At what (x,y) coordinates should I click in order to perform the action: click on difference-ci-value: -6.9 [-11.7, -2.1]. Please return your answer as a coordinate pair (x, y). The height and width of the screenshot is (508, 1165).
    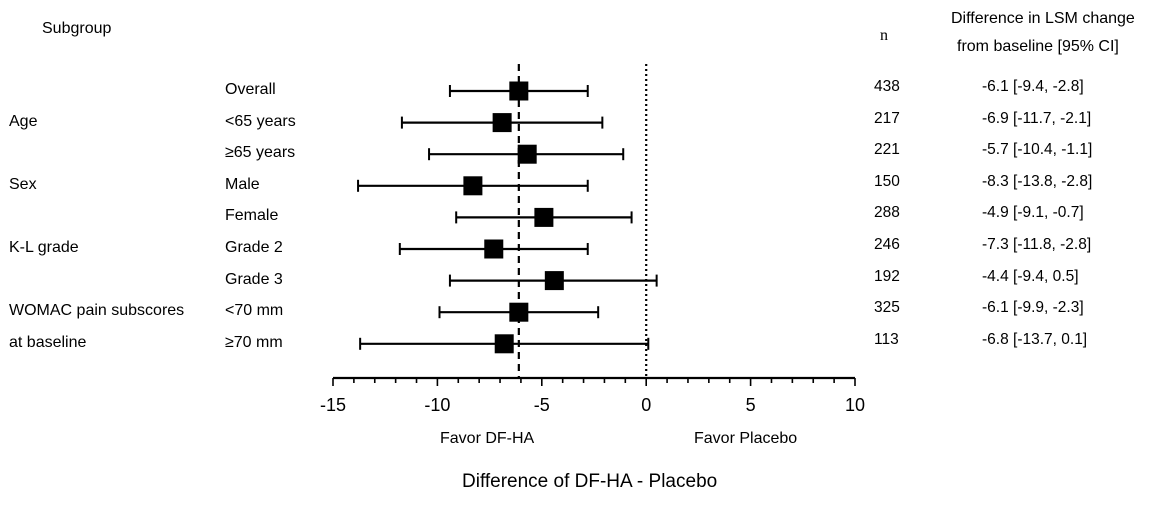
    Looking at the image, I should click on (1037, 118).